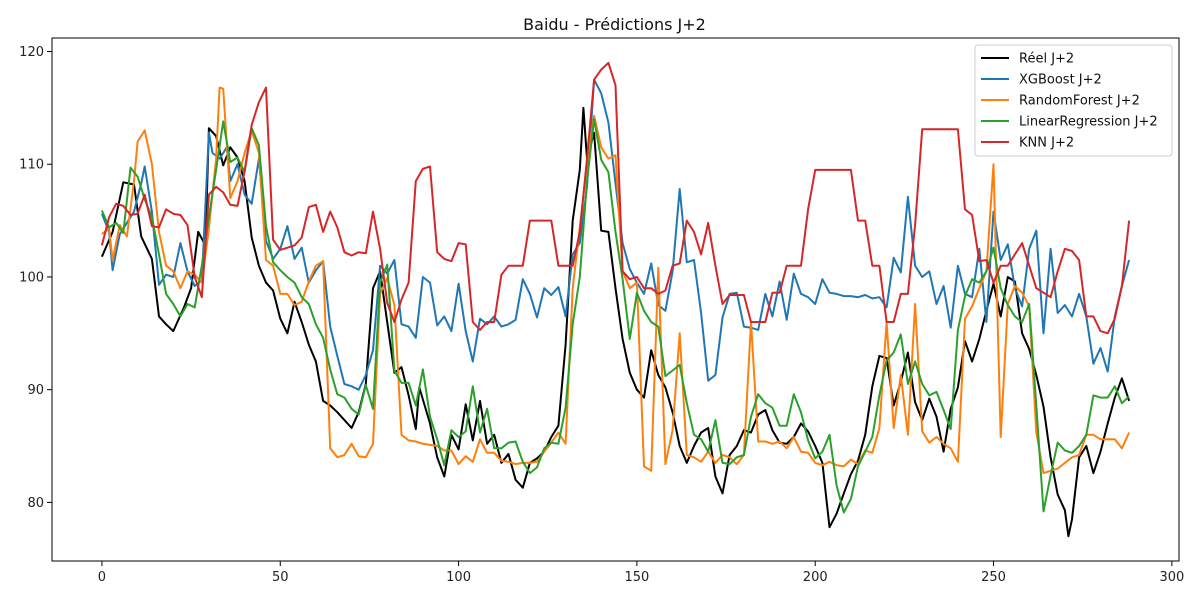 The height and width of the screenshot is (600, 1200). I want to click on y-tick-label-1: 90, so click(35, 390).